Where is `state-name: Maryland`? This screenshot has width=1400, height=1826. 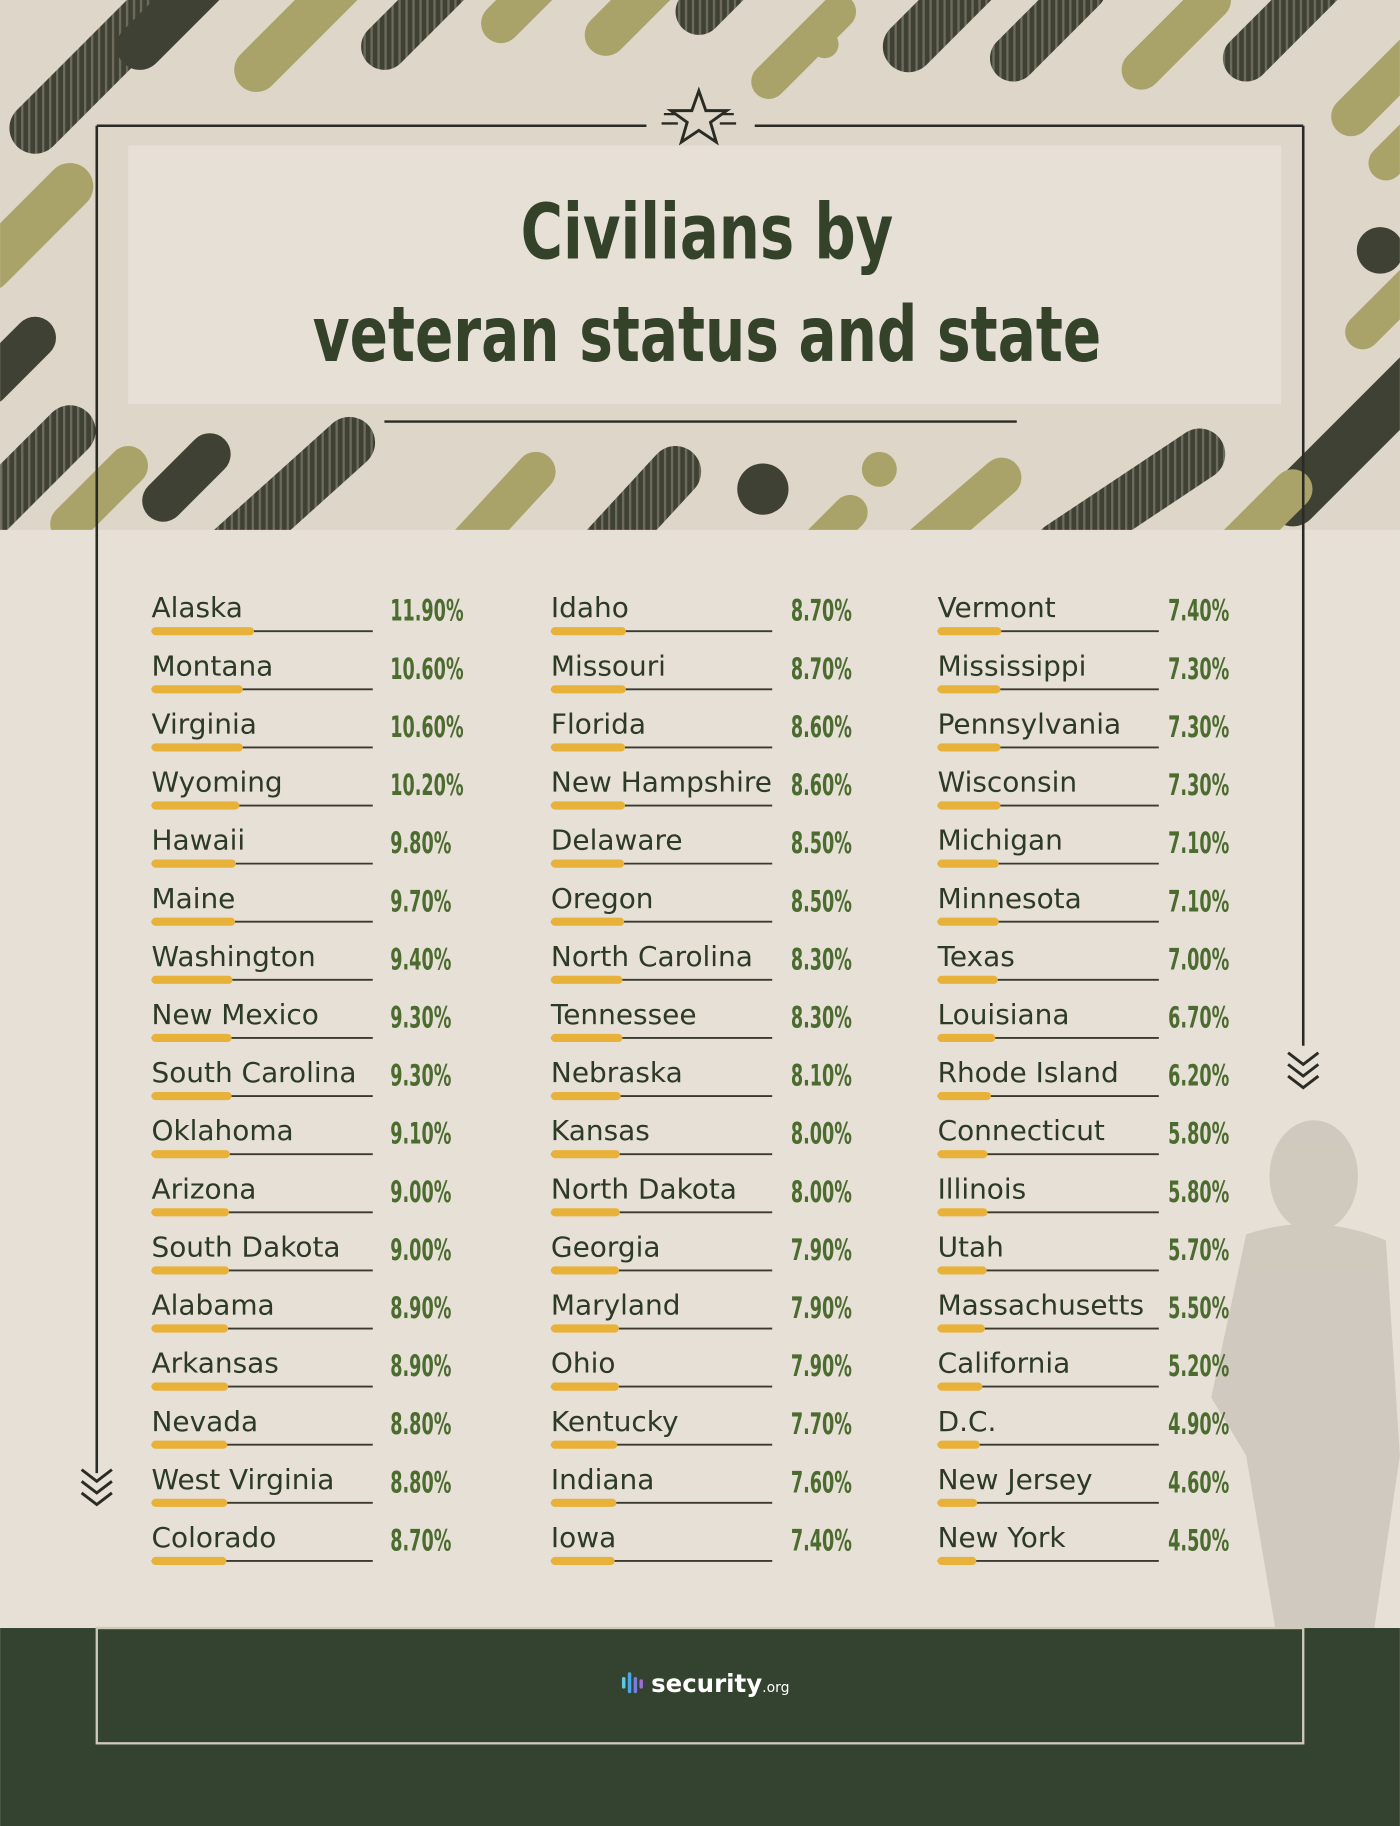
state-name: Maryland is located at coordinates (616, 1305).